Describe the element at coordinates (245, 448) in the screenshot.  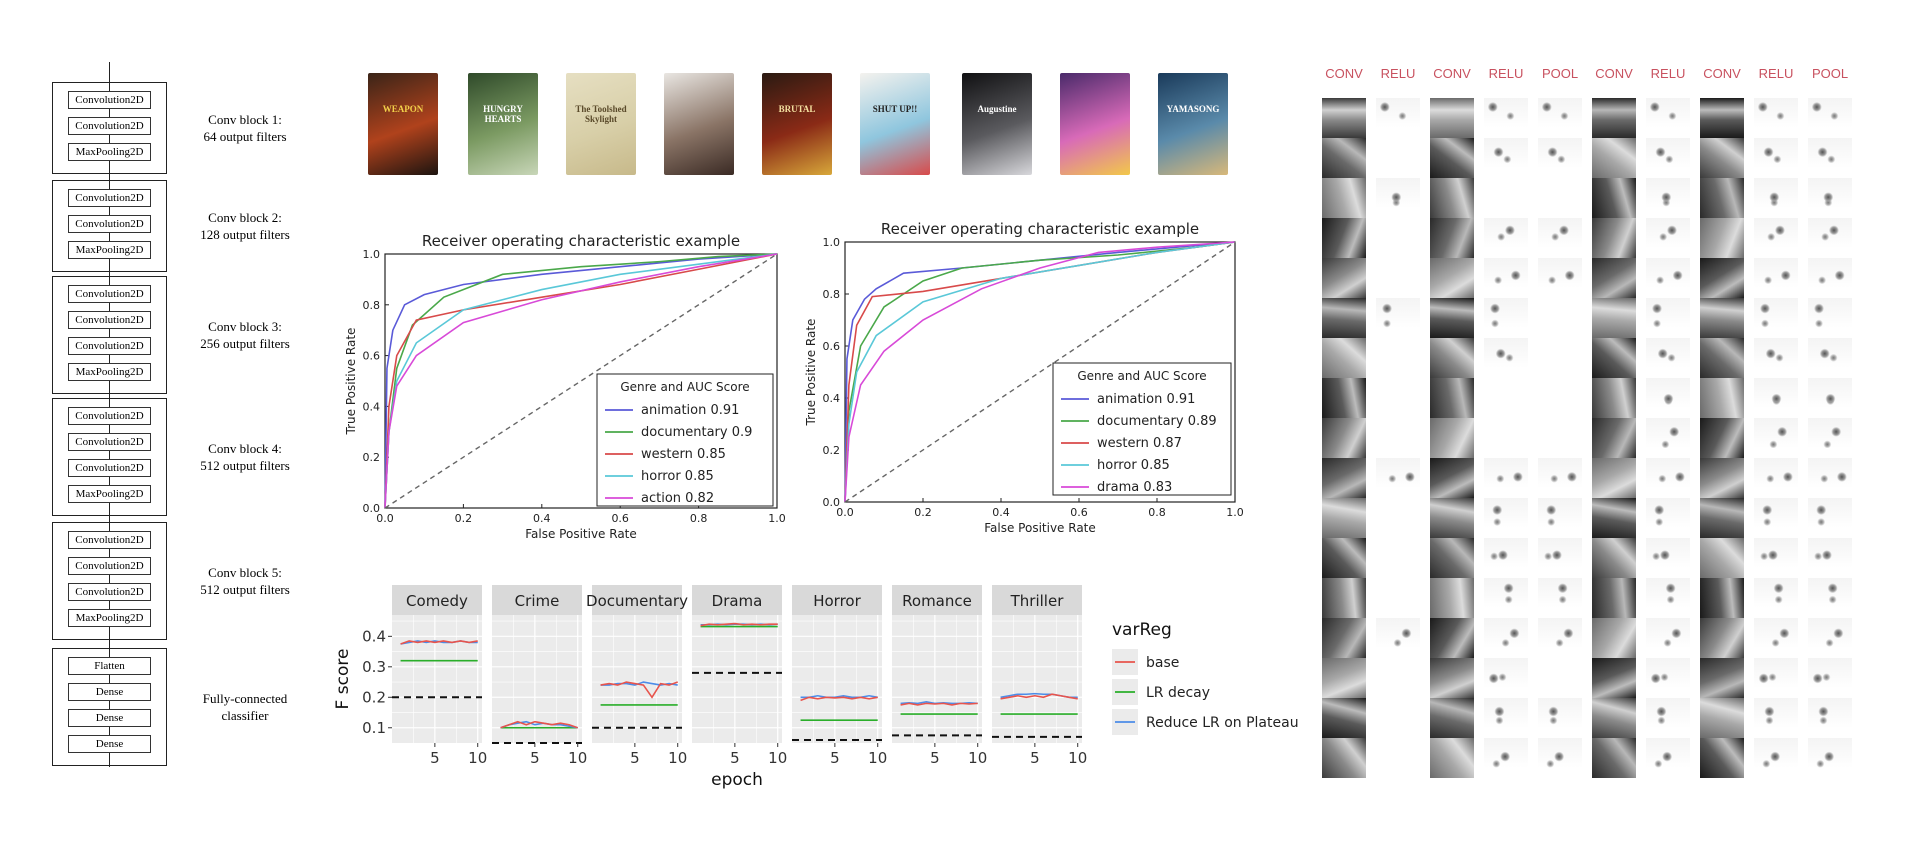
I see `caption-line: Conv block 4:` at that location.